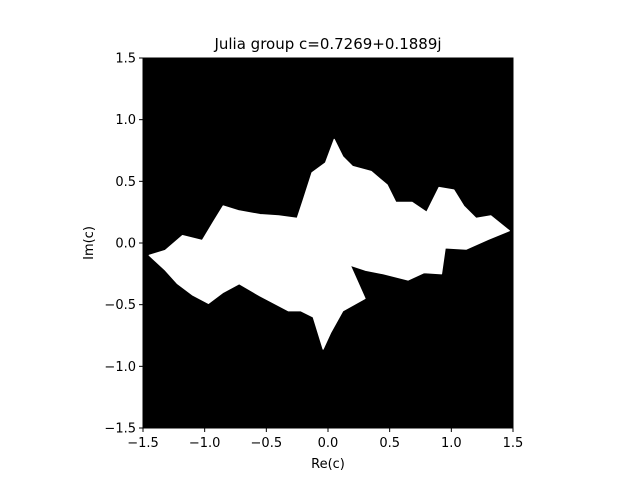 This screenshot has width=640, height=480. What do you see at coordinates (143, 443) in the screenshot?
I see `x-tick-label: −1.5` at bounding box center [143, 443].